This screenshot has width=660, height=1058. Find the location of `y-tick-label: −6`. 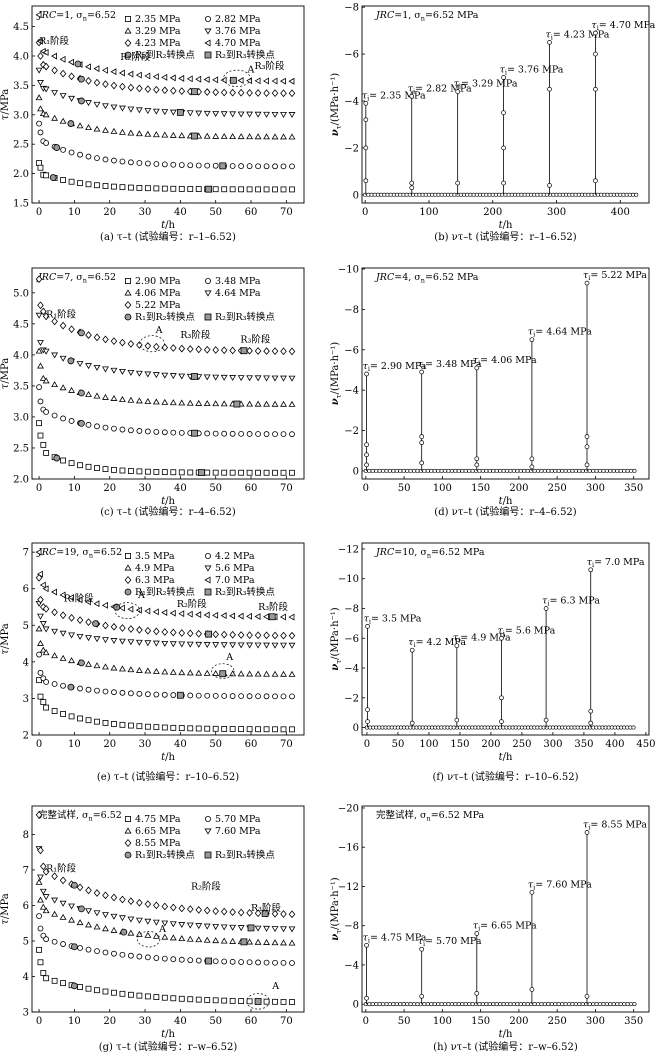

y-tick-label: −6 is located at coordinates (351, 350).